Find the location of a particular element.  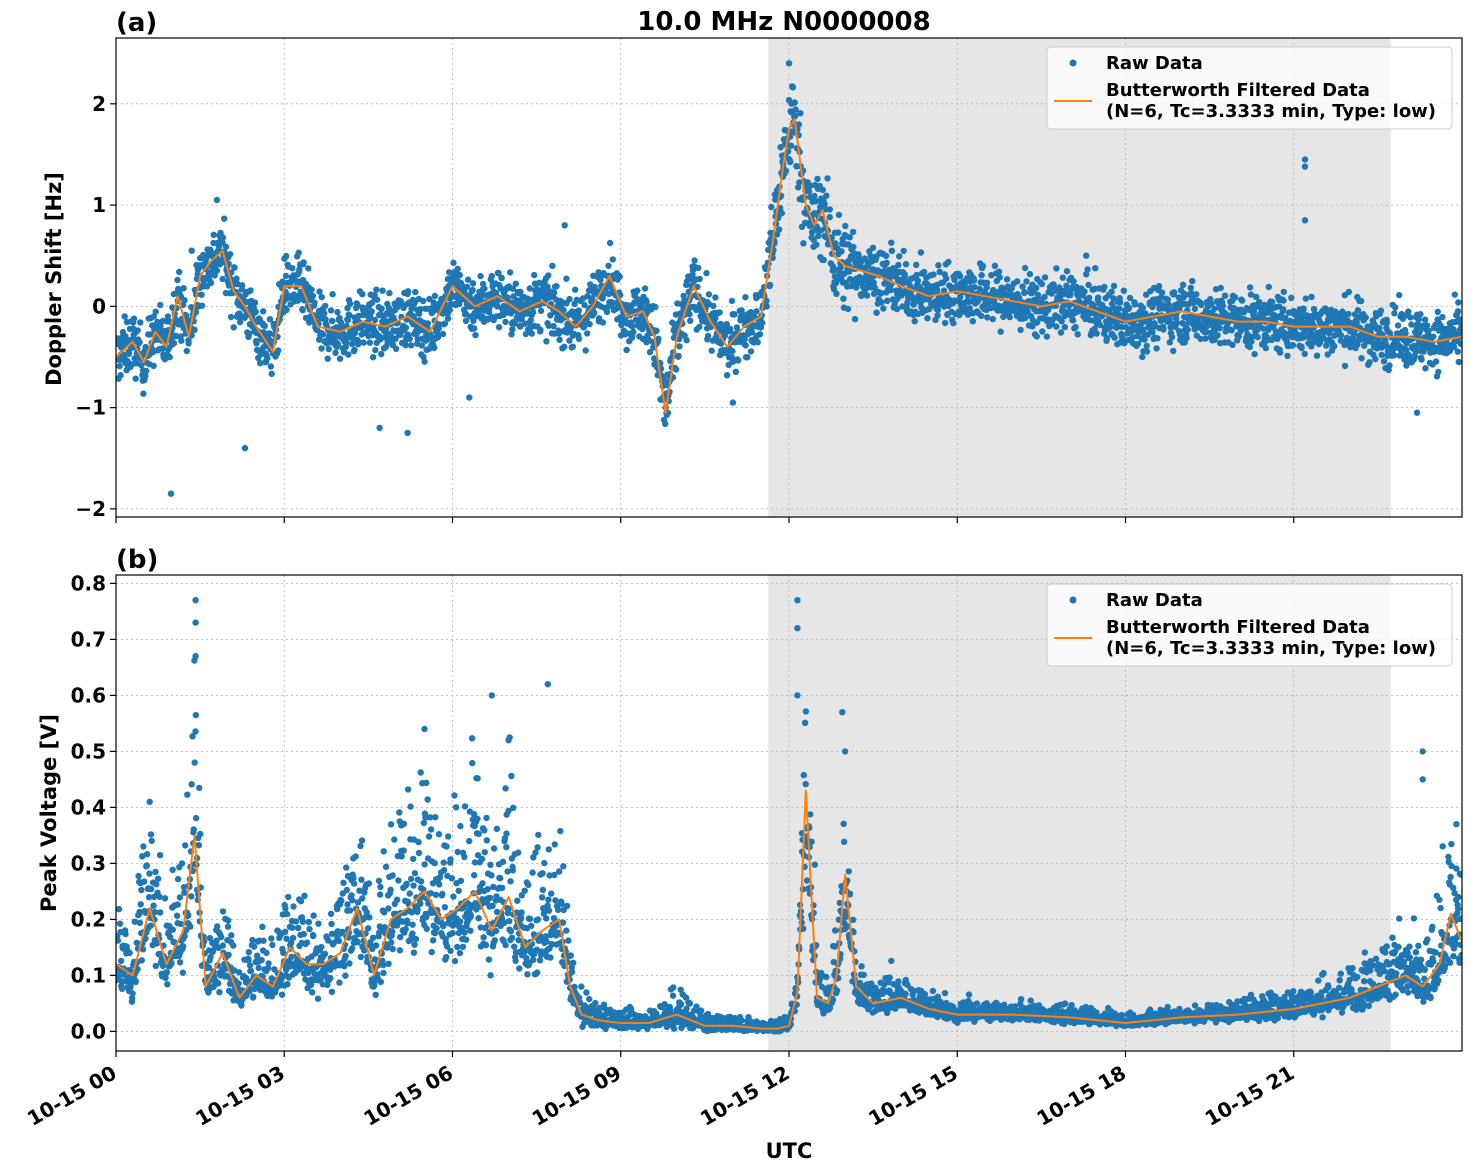

chart-title: 10.0 MHz N0000008 is located at coordinates (783, 22).